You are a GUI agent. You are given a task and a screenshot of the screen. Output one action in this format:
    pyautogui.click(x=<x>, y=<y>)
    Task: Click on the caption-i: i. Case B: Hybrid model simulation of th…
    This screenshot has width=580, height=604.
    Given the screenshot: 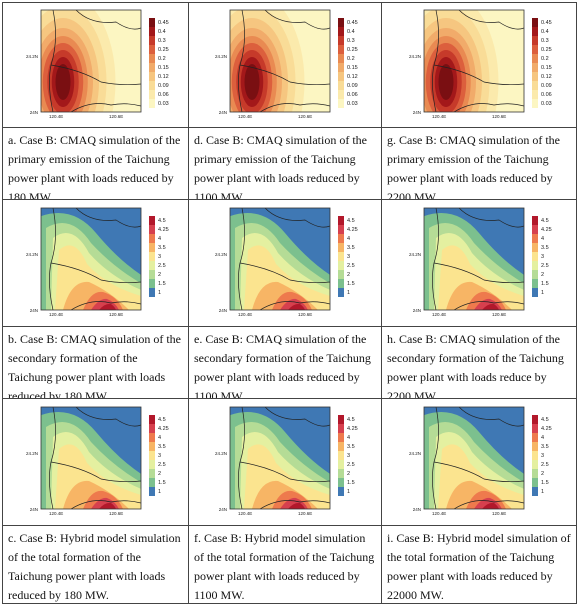 What is the action you would take?
    pyautogui.click(x=479, y=565)
    